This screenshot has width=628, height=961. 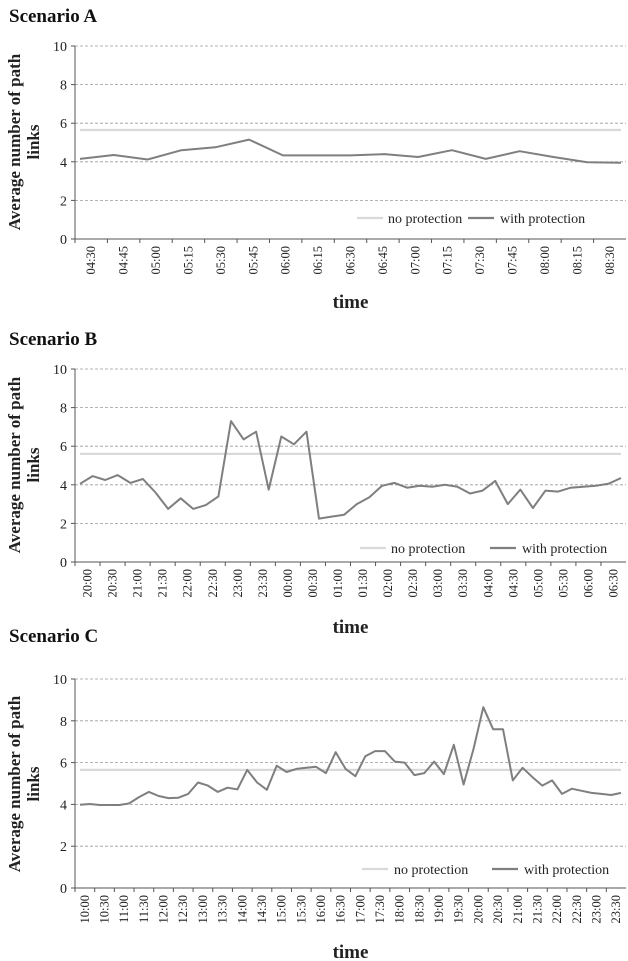 I want to click on x-tick-label: 00:30, so click(x=313, y=583).